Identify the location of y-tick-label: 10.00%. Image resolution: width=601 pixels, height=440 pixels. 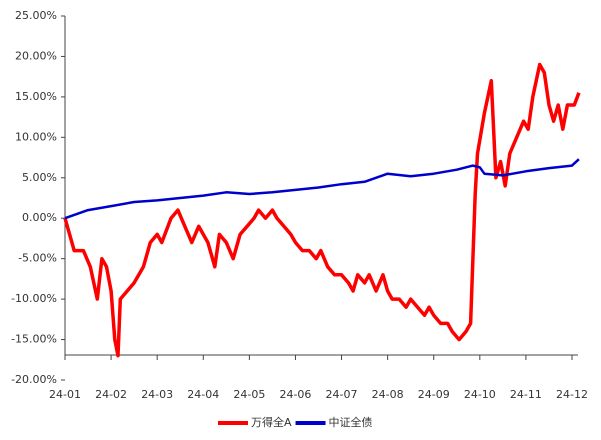
(36, 136).